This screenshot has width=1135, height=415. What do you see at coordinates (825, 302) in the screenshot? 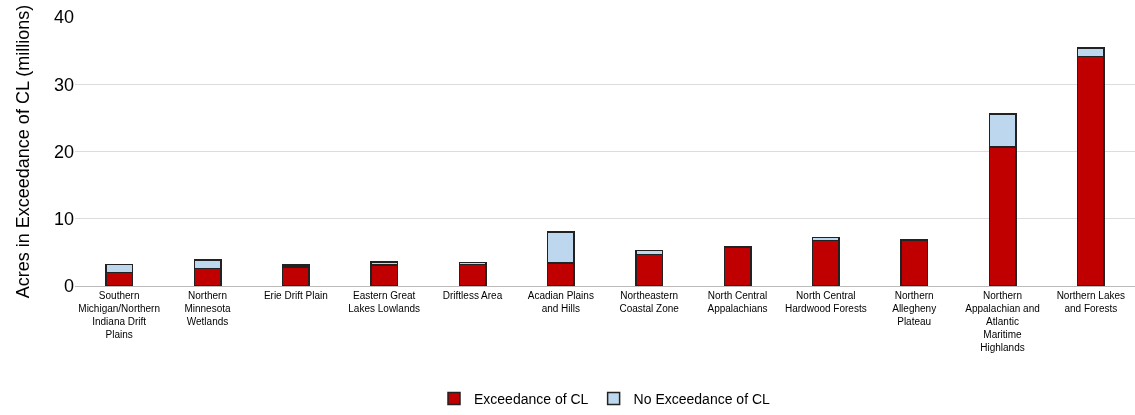
I see `x-tick-label: North Central Hardwood Forests` at bounding box center [825, 302].